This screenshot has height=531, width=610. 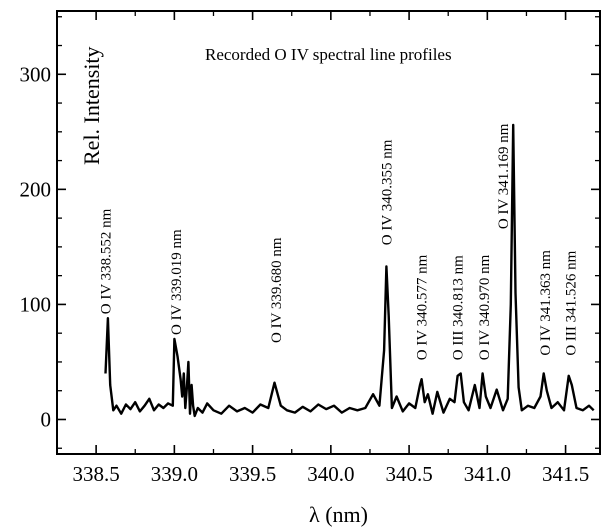 What do you see at coordinates (107, 261) in the screenshot?
I see `line-annotation: O IV 338.552 nm` at bounding box center [107, 261].